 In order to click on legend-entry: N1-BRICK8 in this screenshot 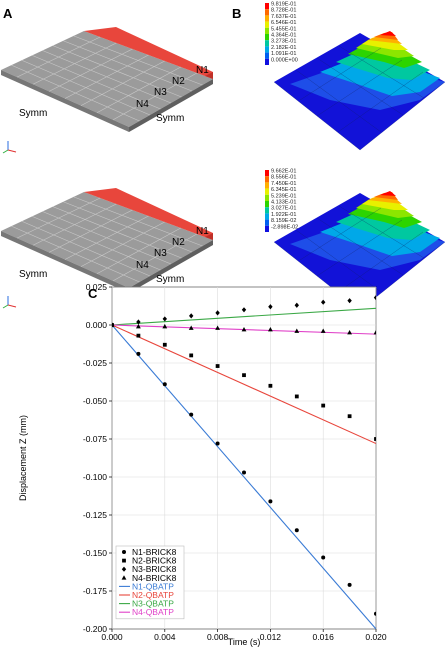, I will do `click(154, 552)`.